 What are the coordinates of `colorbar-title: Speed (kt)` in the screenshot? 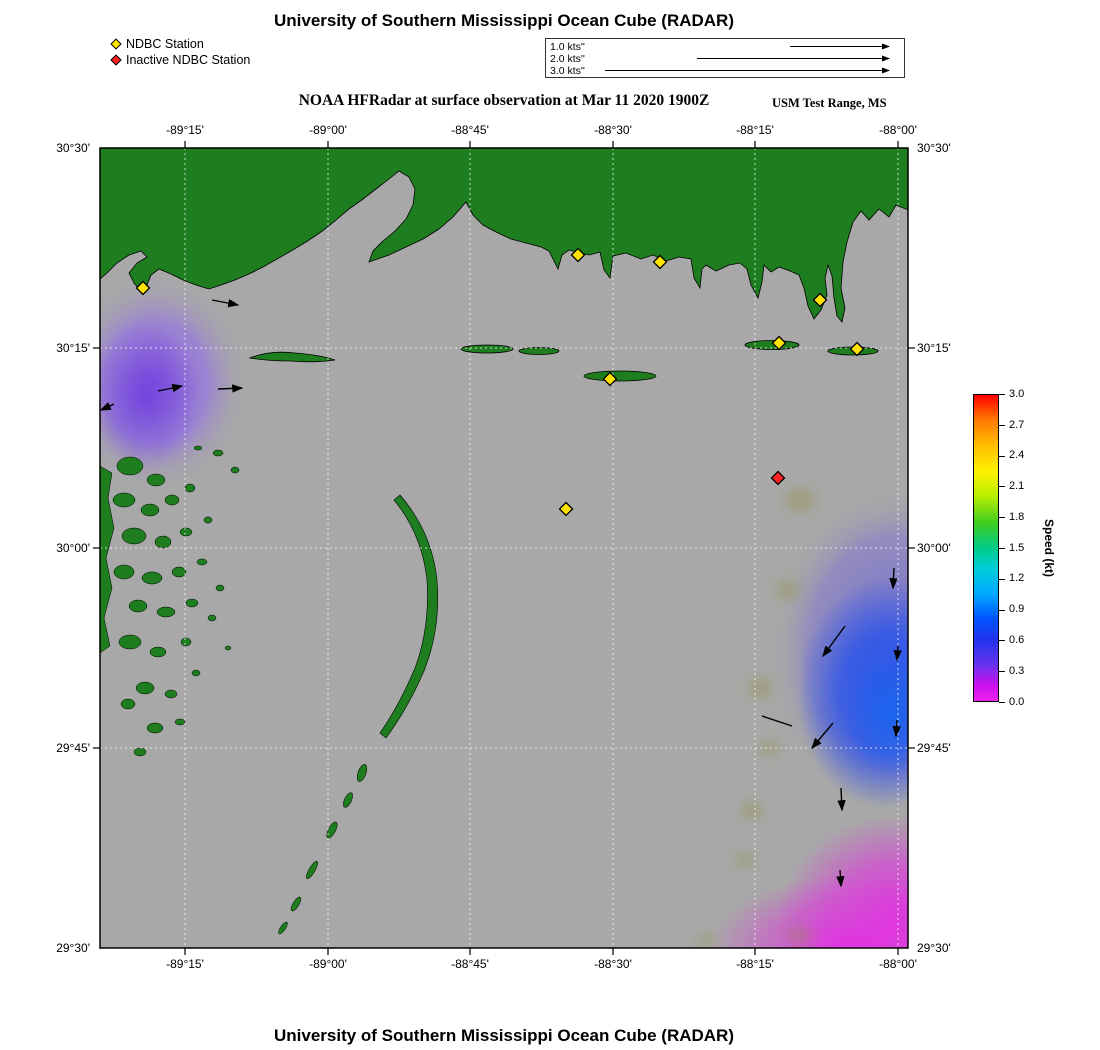 It's located at (1049, 548).